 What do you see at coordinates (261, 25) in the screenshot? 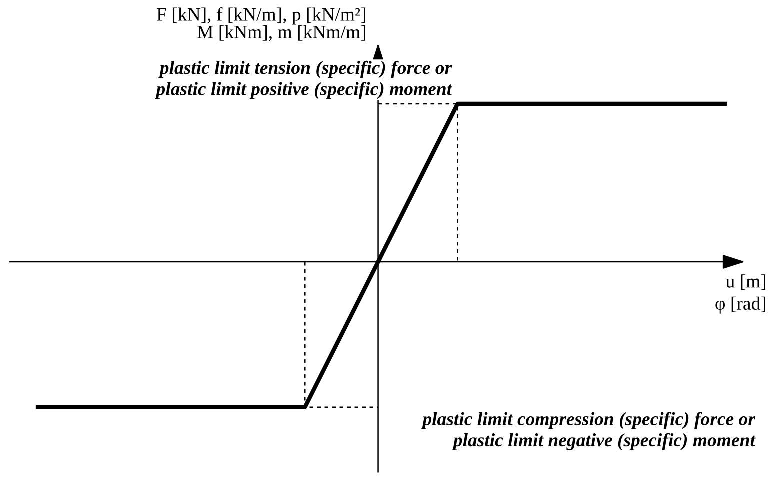
I see `y-axis-title: F [kN], f [kN/m], p [kN/m²] M [kNm], m [kNm/m]` at bounding box center [261, 25].